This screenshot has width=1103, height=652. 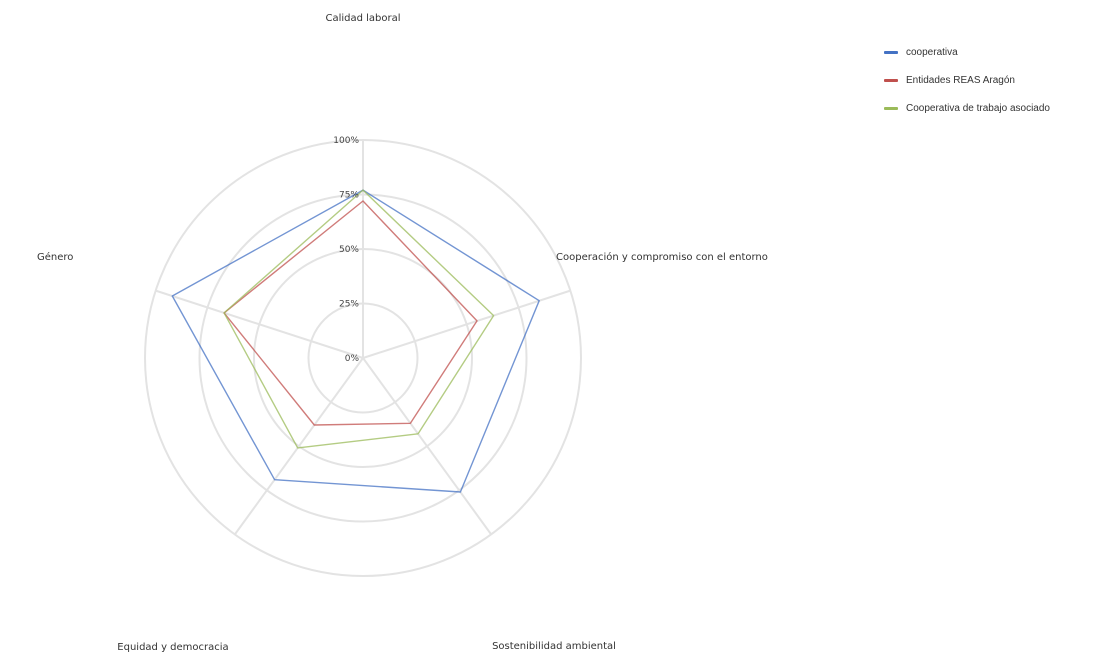 What do you see at coordinates (554, 646) in the screenshot?
I see `axis-label: Sostenibilidad ambiental` at bounding box center [554, 646].